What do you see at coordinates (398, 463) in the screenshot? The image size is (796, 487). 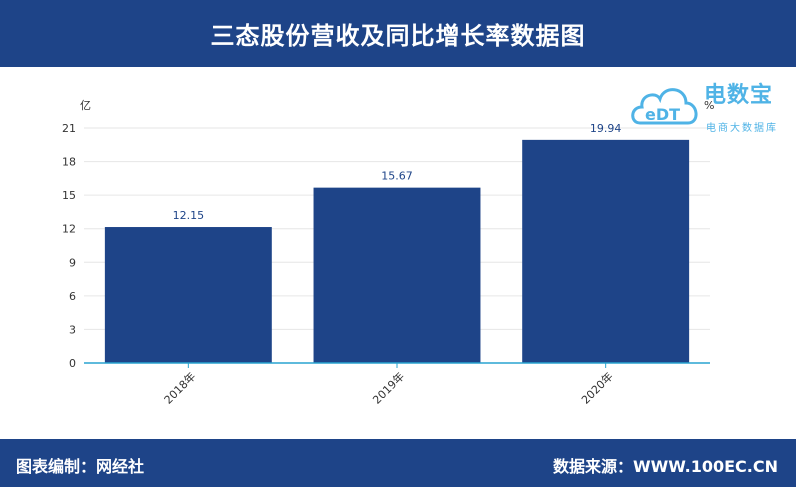 I see `footer-bar: 图表编制：网经社 数据来源：WWW.100EC.CN` at bounding box center [398, 463].